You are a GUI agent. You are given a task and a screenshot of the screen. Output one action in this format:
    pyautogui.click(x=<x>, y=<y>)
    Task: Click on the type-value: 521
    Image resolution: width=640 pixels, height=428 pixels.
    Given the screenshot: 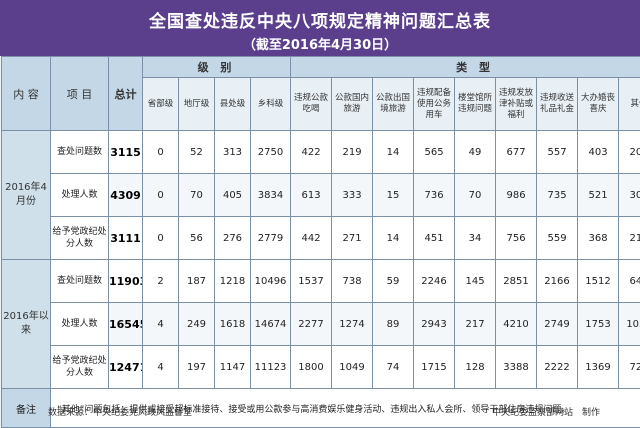 What is the action you would take?
    pyautogui.click(x=598, y=195)
    